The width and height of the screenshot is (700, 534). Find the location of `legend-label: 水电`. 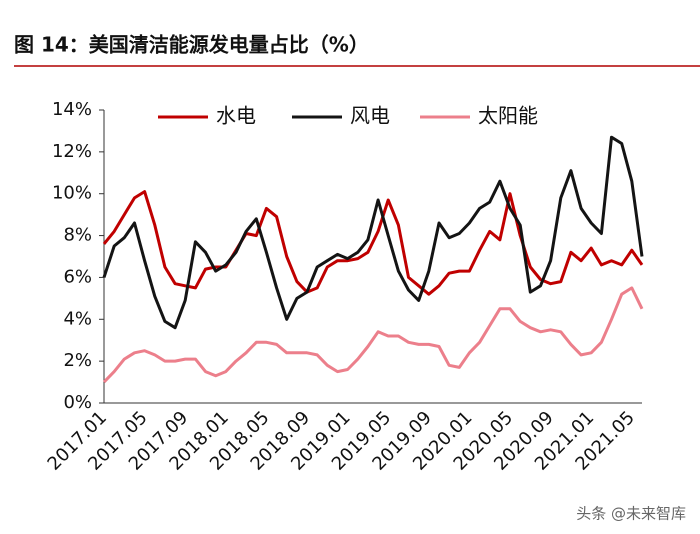

legend-label: 水电 is located at coordinates (236, 116).